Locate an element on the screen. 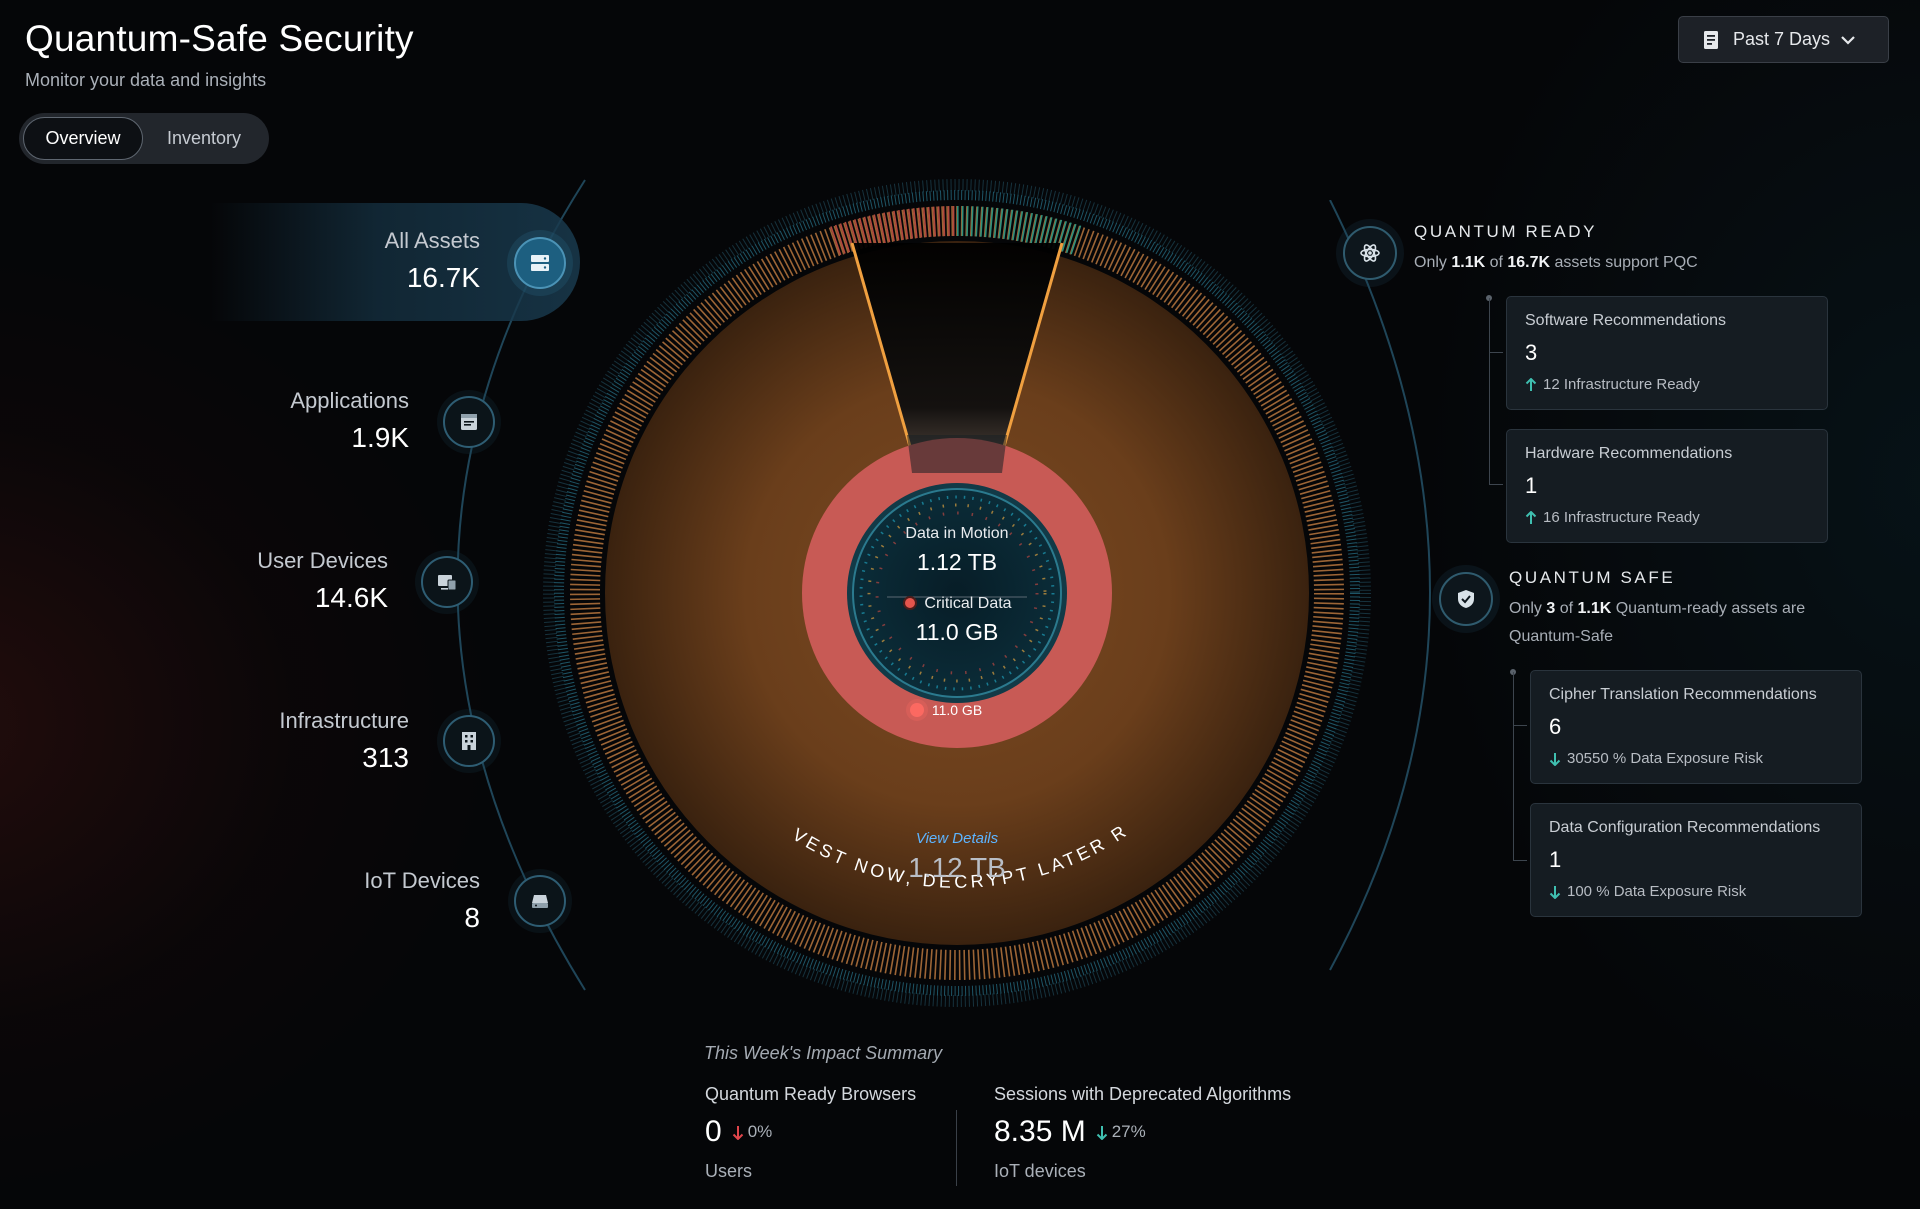 The height and width of the screenshot is (1209, 1920). atom-icon is located at coordinates (1370, 253).